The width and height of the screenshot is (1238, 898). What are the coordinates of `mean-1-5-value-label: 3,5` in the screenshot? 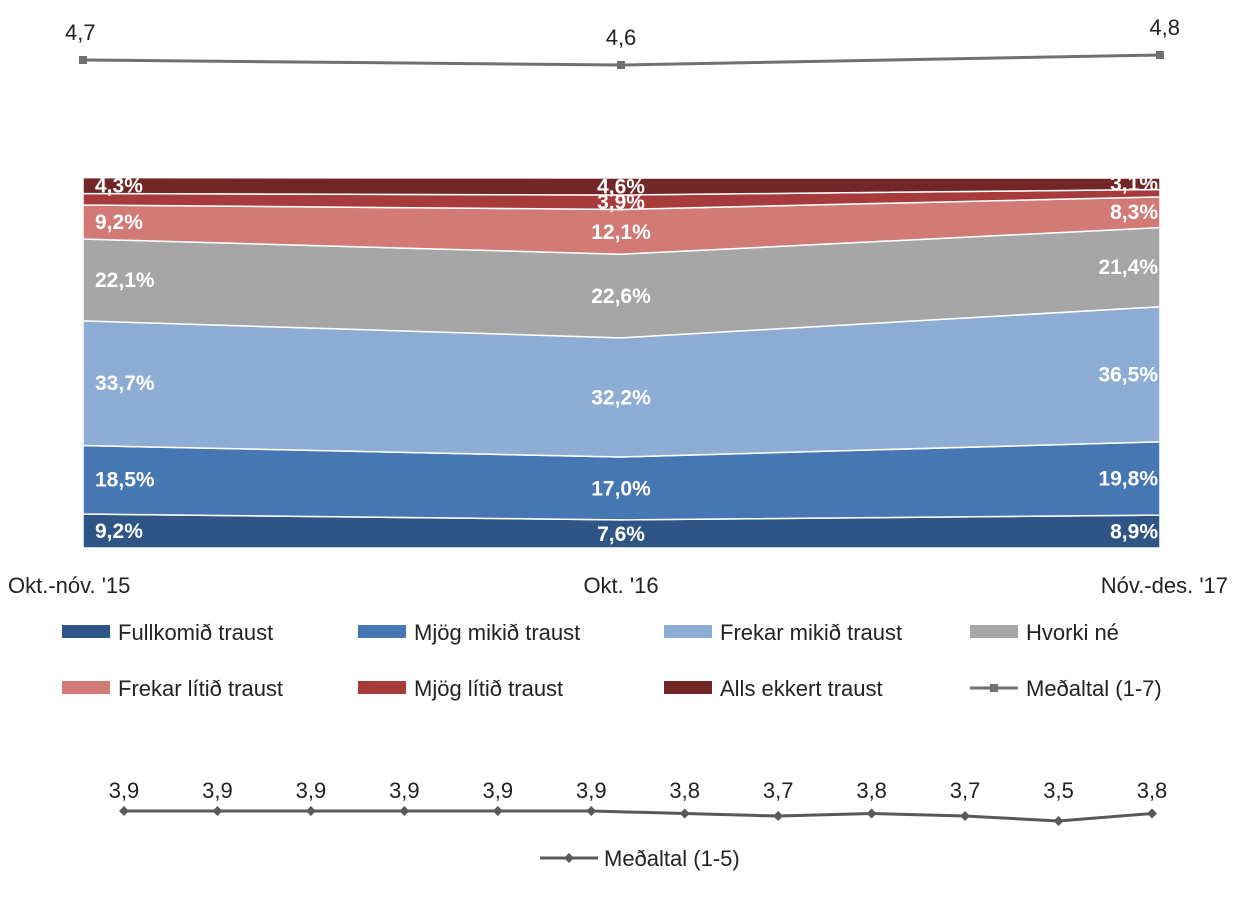 It's located at (1058, 790).